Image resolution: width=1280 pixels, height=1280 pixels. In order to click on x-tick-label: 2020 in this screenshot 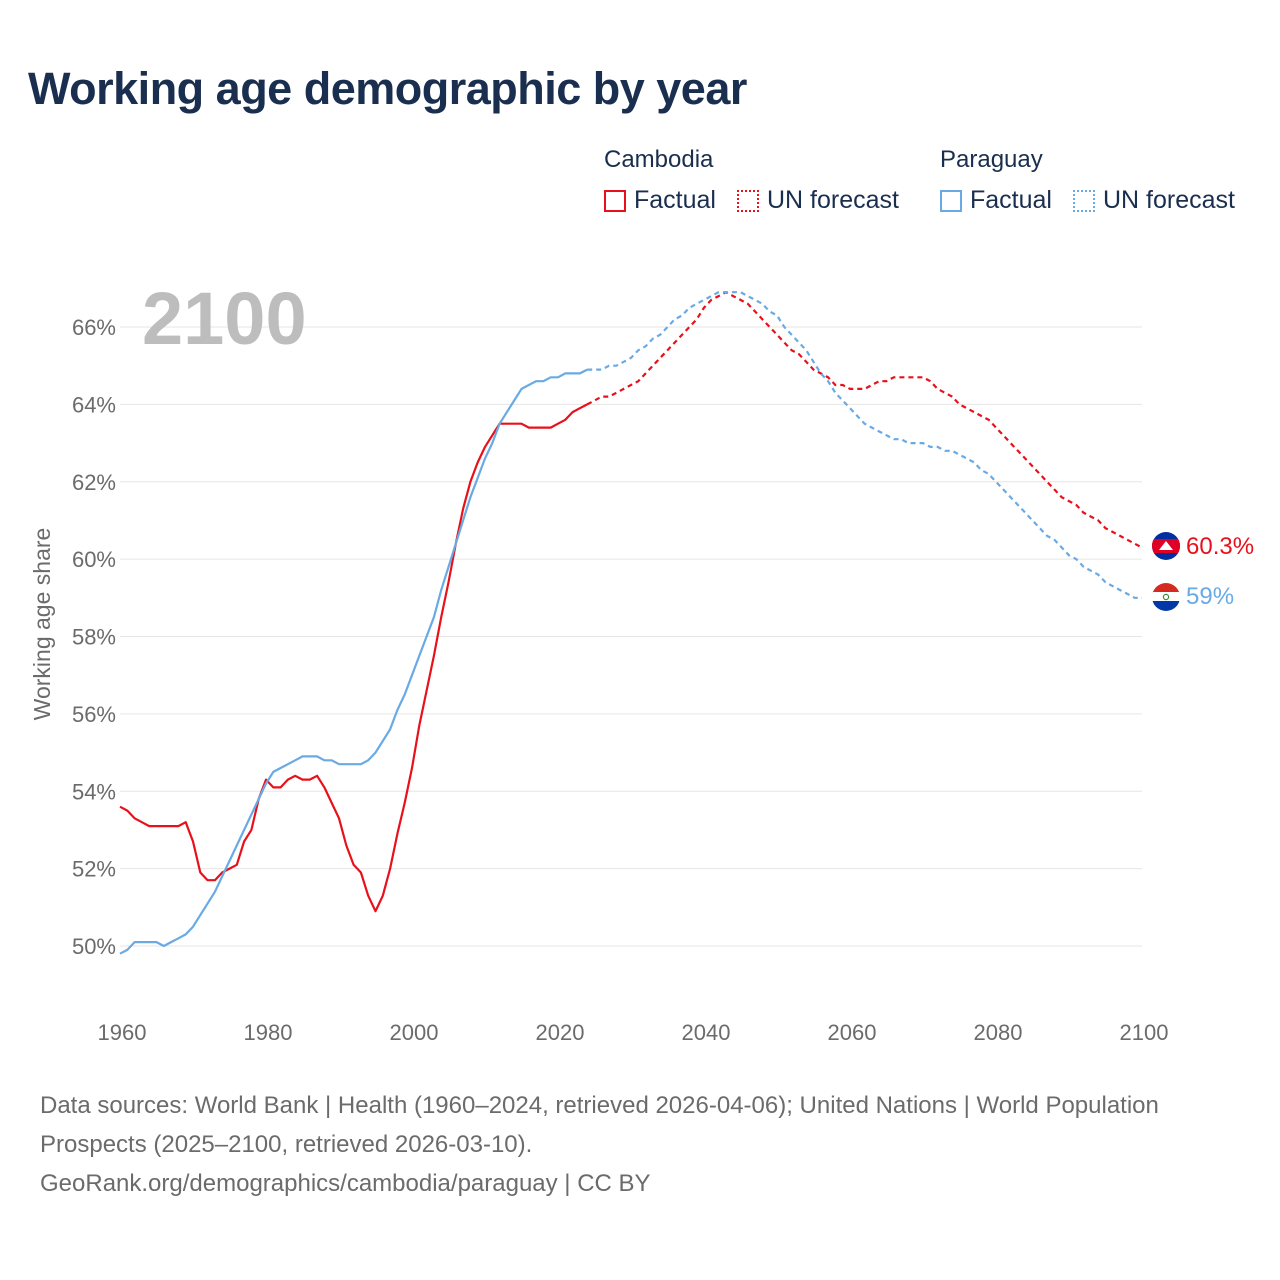, I will do `click(560, 1032)`.